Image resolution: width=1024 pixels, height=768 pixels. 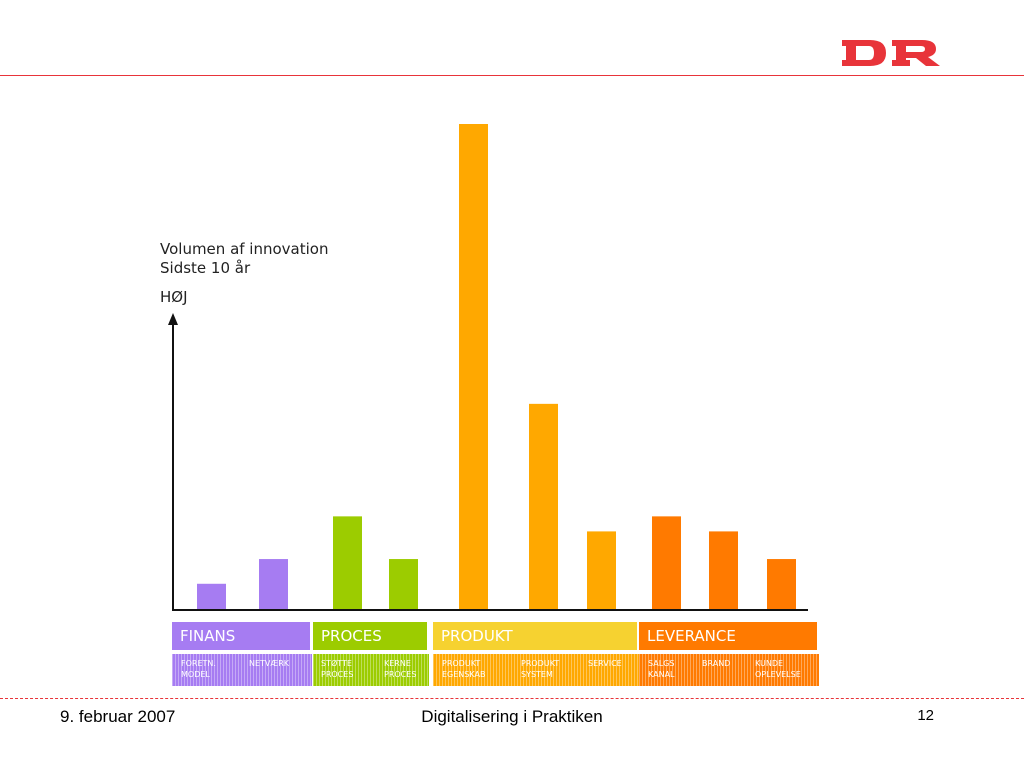 What do you see at coordinates (925, 715) in the screenshot?
I see `page-number: 12` at bounding box center [925, 715].